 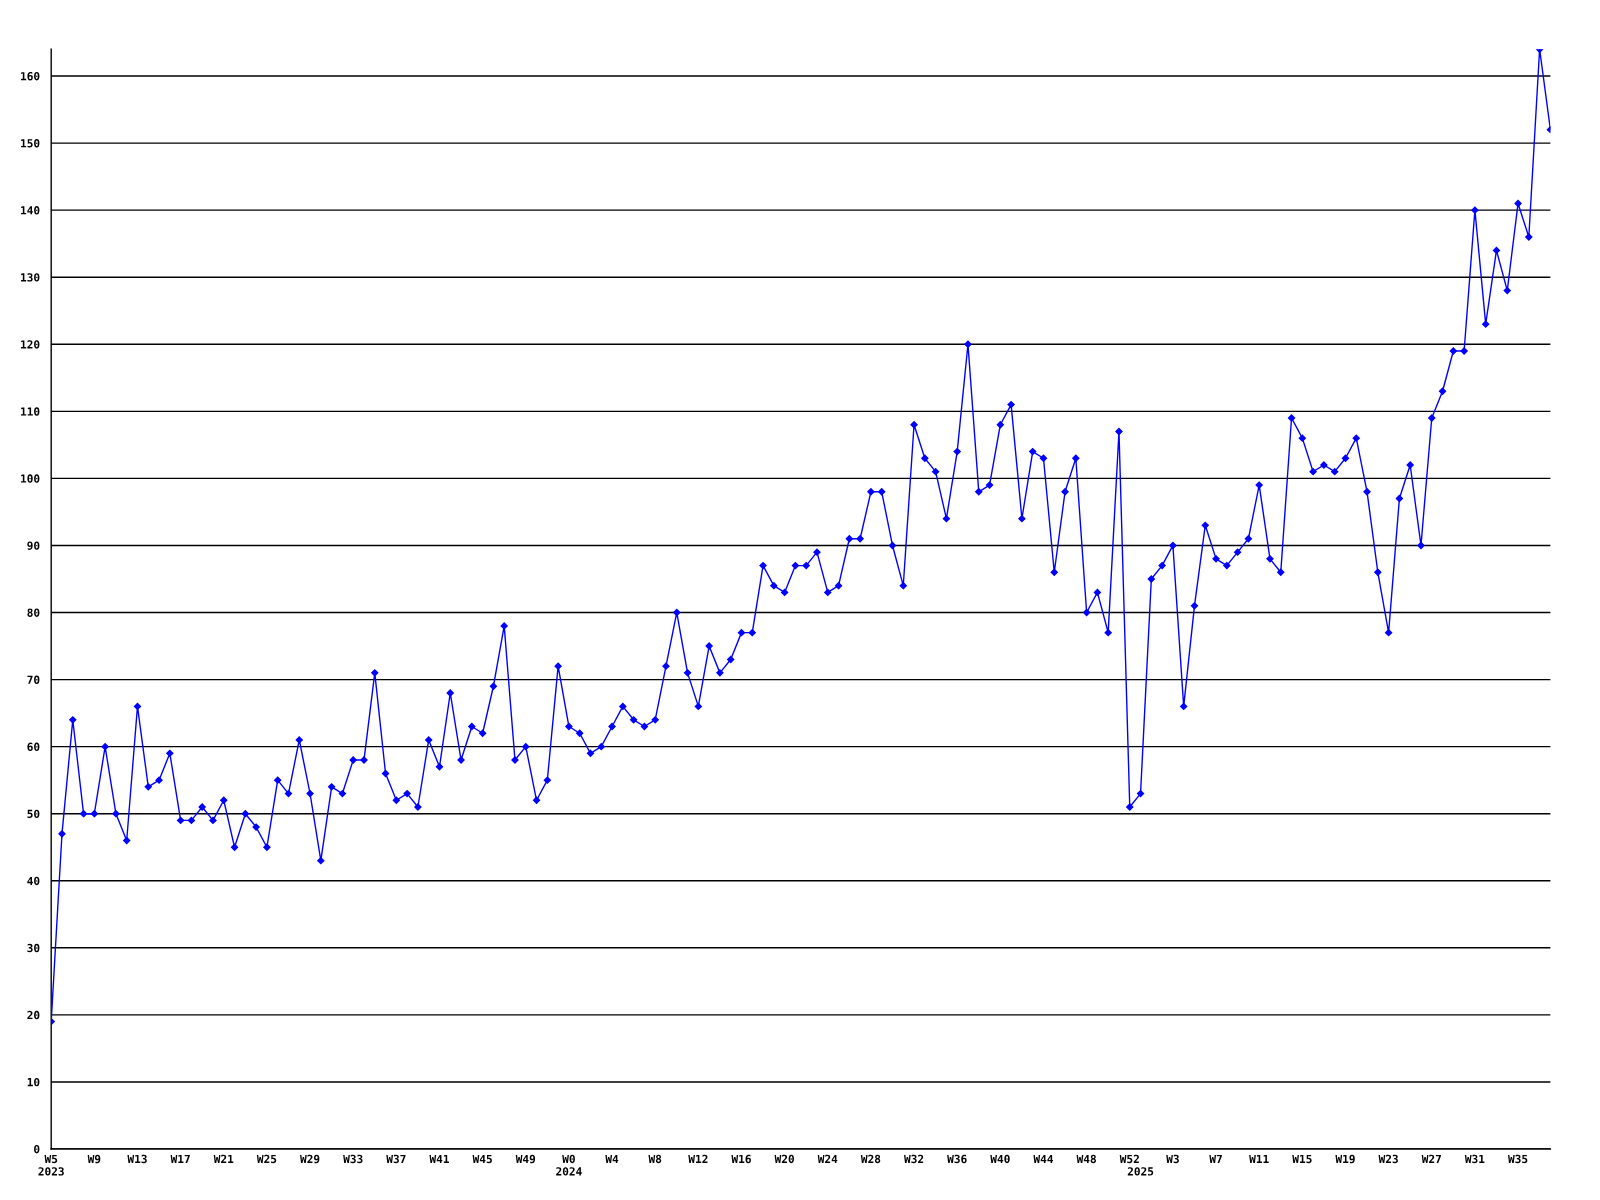 What do you see at coordinates (30, 478) in the screenshot?
I see `y-tick-label: 100` at bounding box center [30, 478].